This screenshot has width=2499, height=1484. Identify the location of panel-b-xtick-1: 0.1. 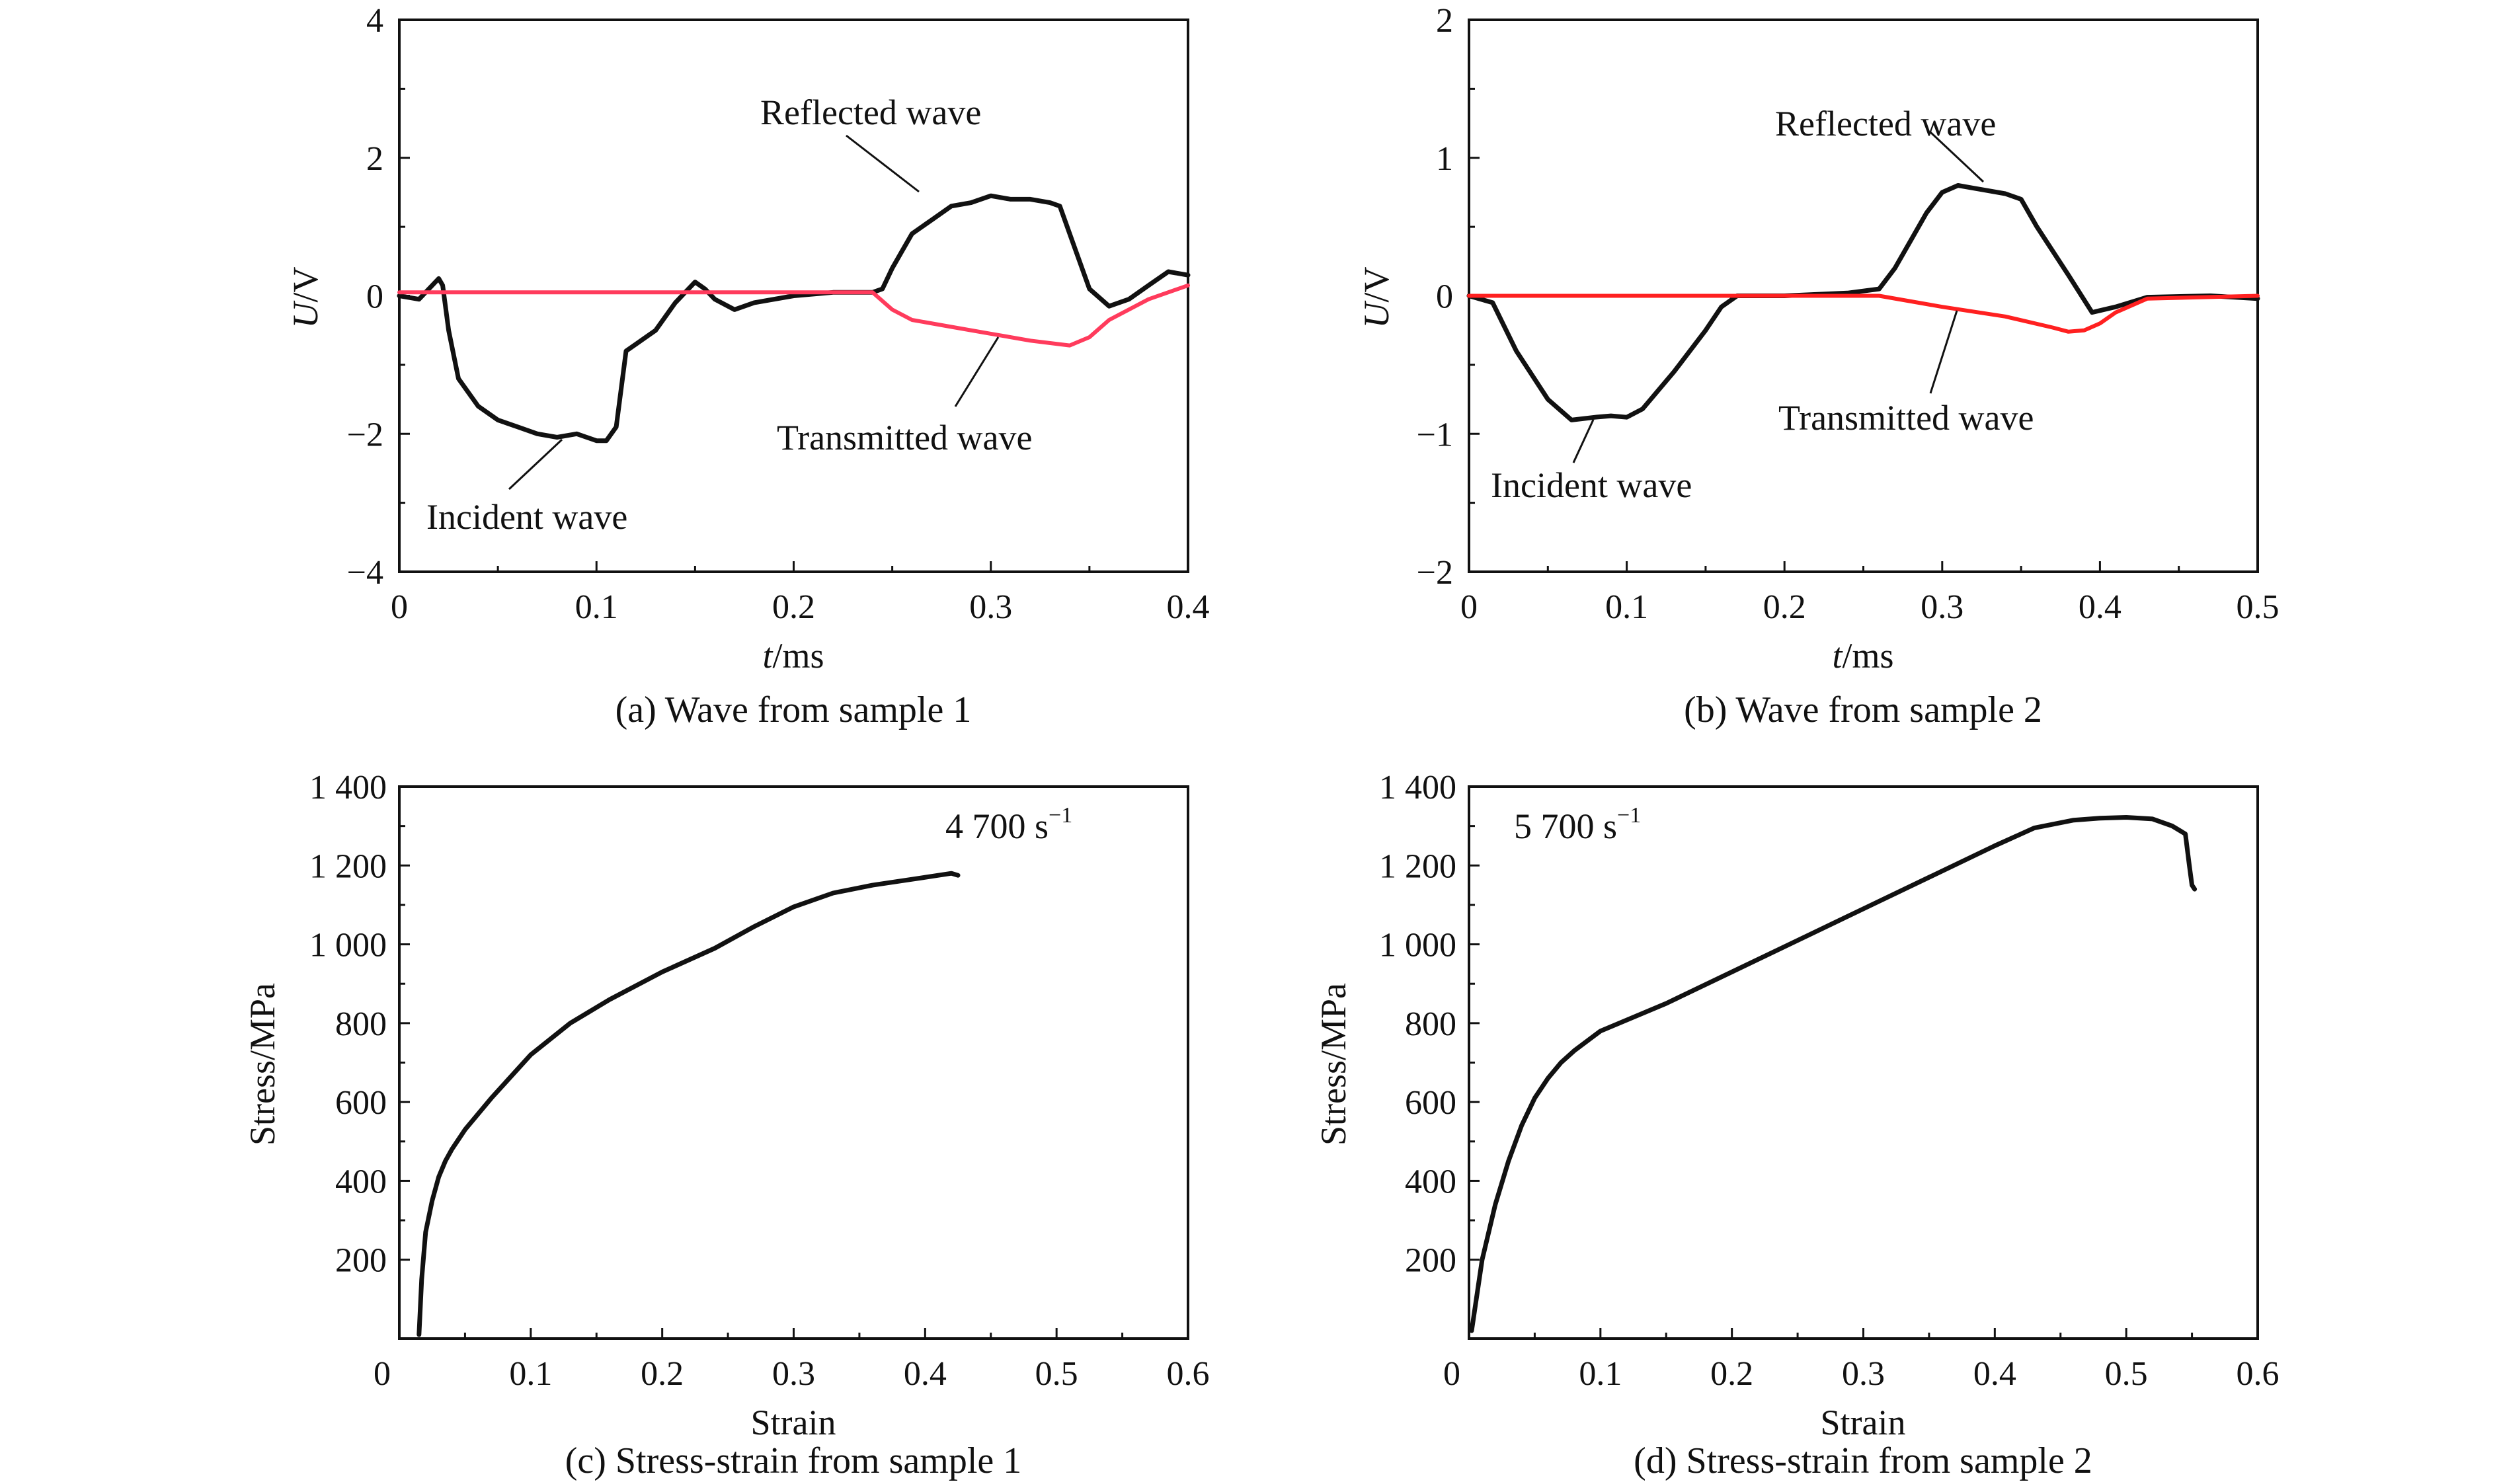
(1626, 607).